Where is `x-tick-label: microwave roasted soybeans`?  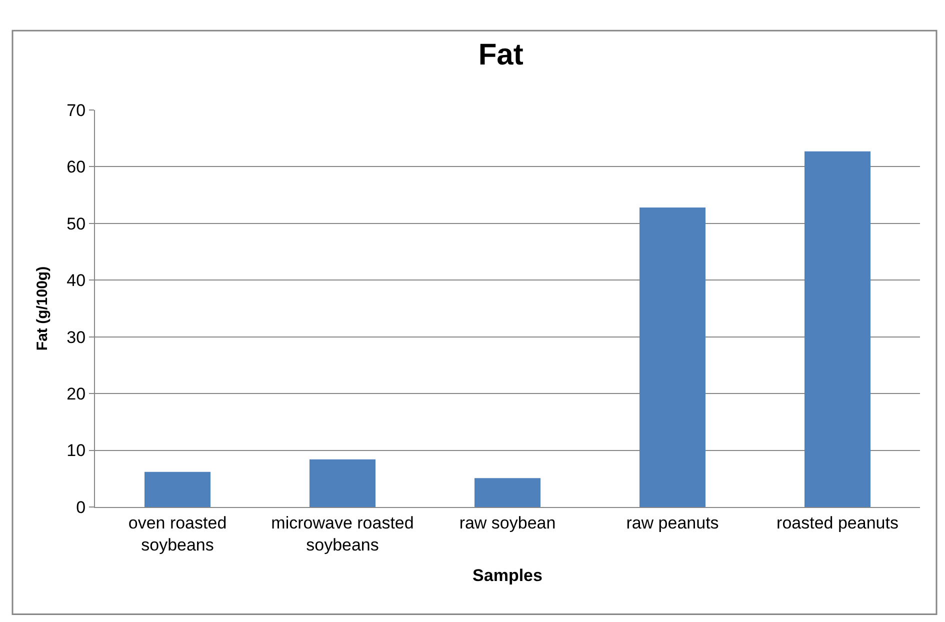 x-tick-label: microwave roasted soybeans is located at coordinates (342, 533).